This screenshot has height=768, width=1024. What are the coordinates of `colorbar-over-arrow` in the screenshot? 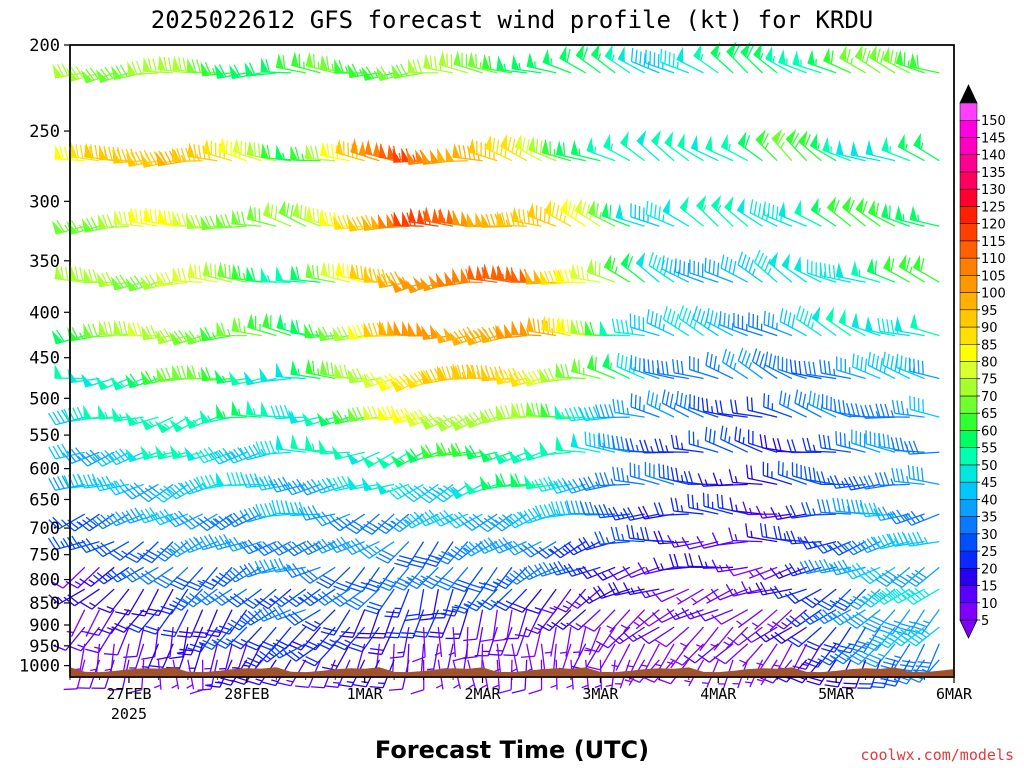 It's located at (968, 94).